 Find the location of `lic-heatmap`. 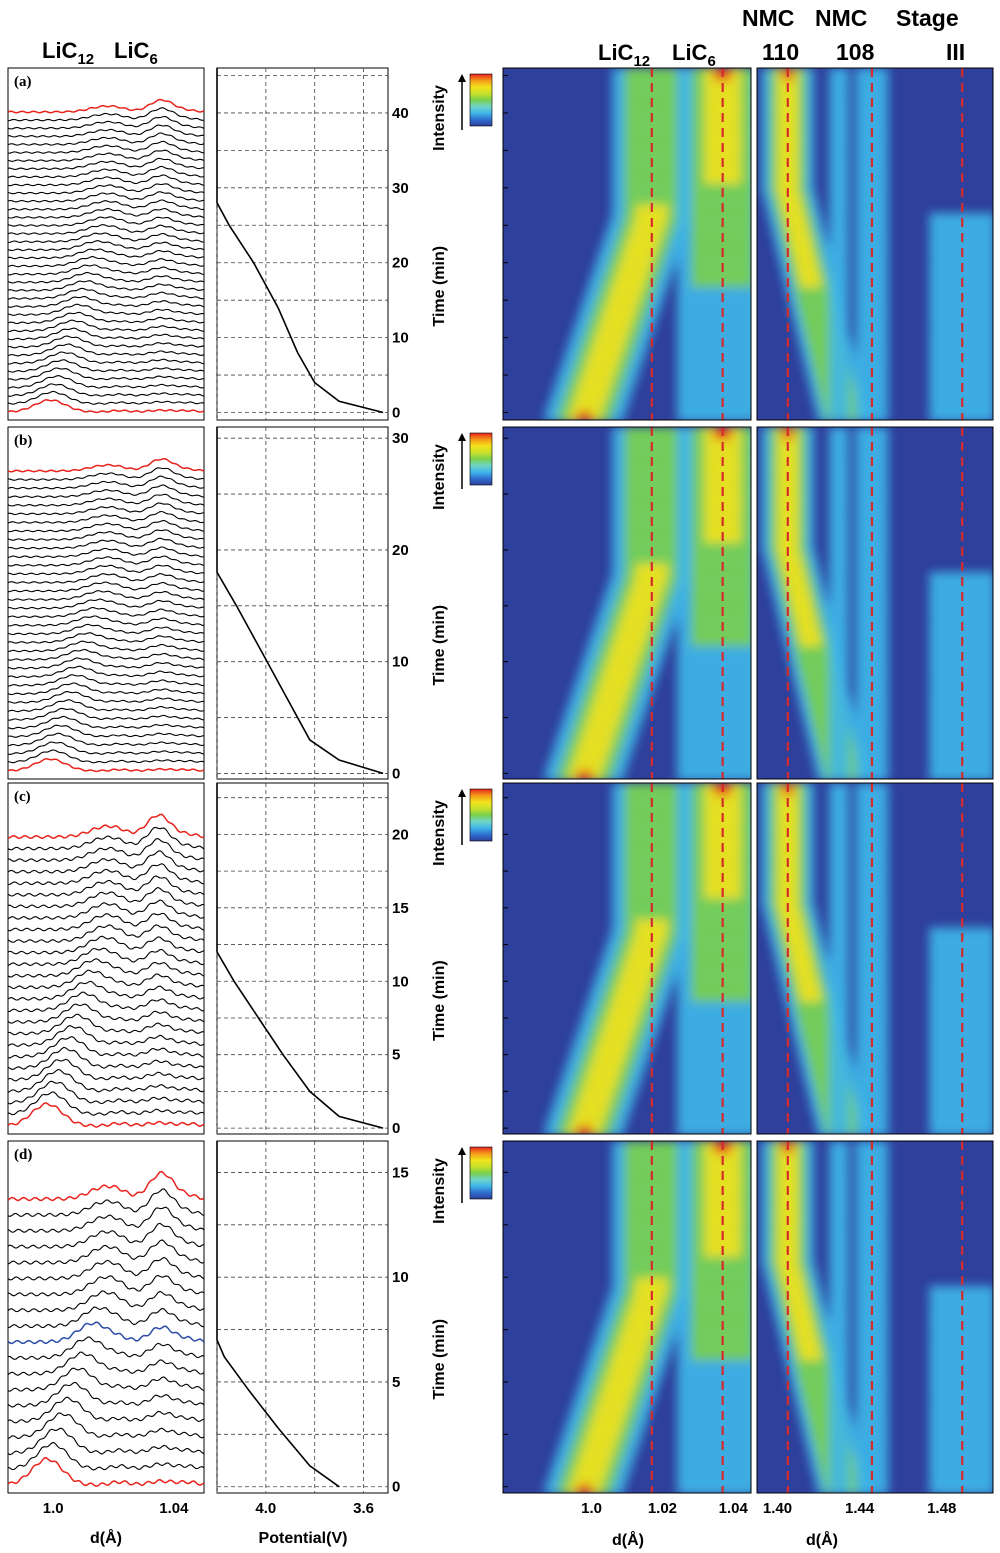

lic-heatmap is located at coordinates (627, 1317).